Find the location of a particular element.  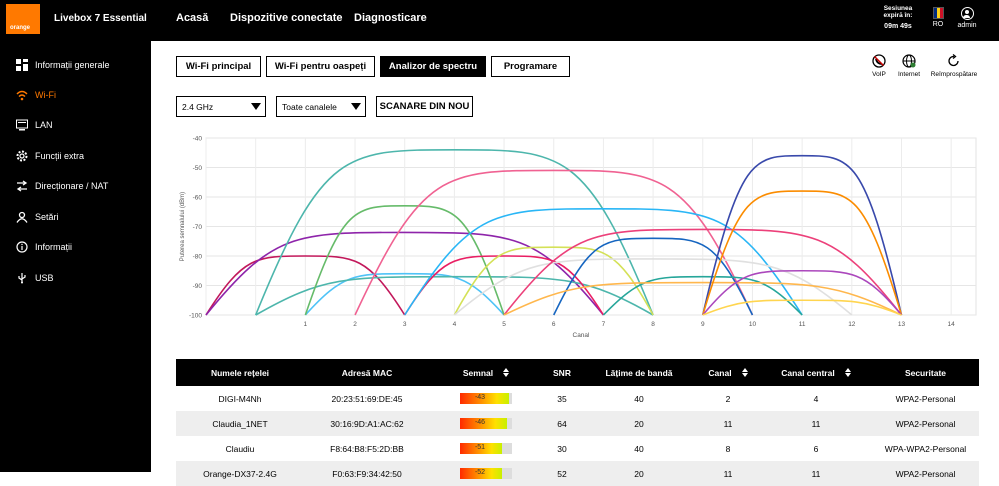

mac-address-cell: F8:64:B8:F5:2D:BB is located at coordinates (367, 448).